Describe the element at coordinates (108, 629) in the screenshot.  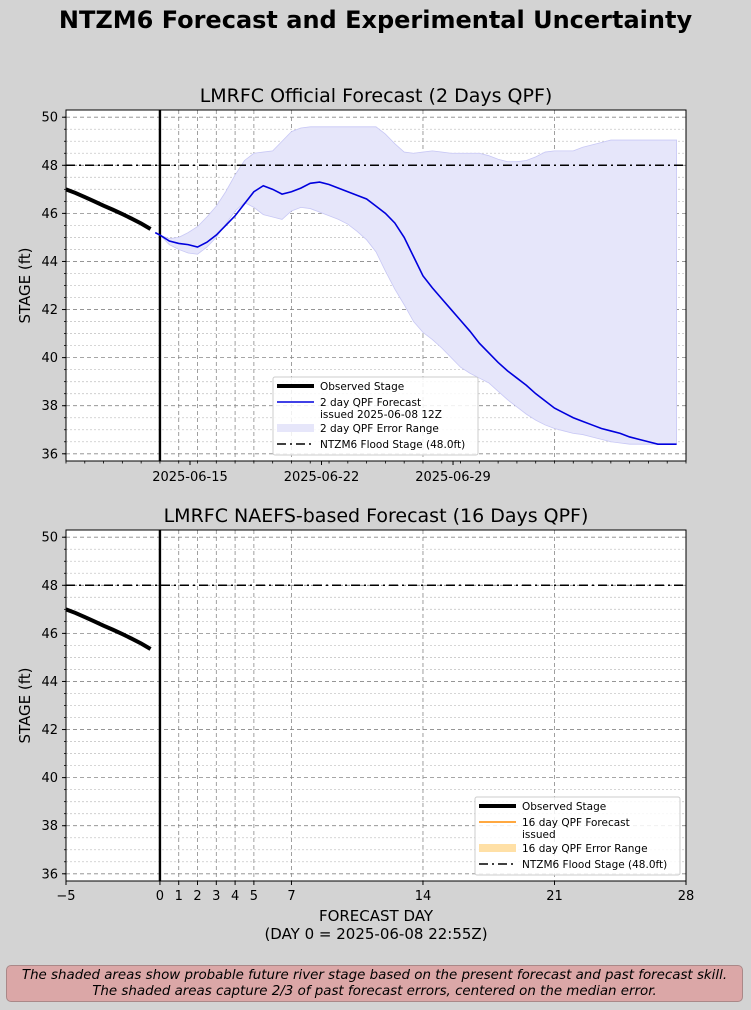
I see `chart-2-observed-line` at that location.